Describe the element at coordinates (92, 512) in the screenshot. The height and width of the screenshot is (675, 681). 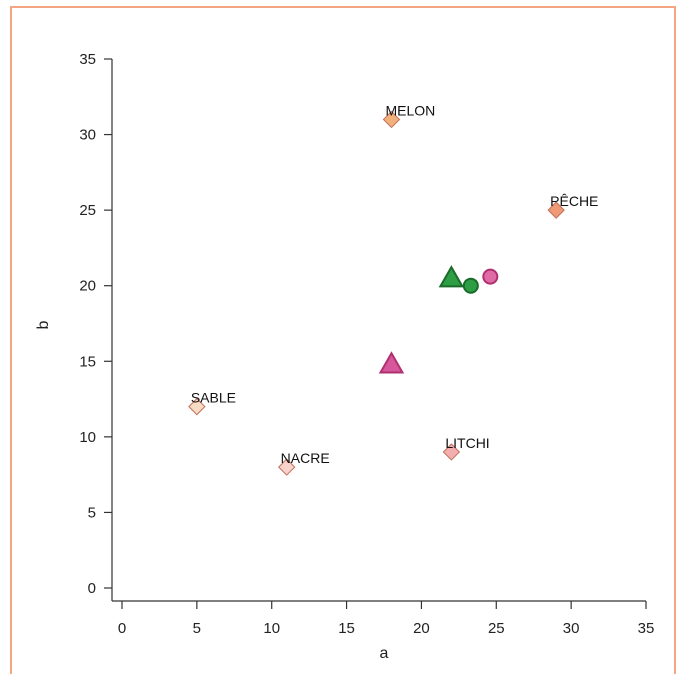
I see `y-tick-label: 5` at that location.